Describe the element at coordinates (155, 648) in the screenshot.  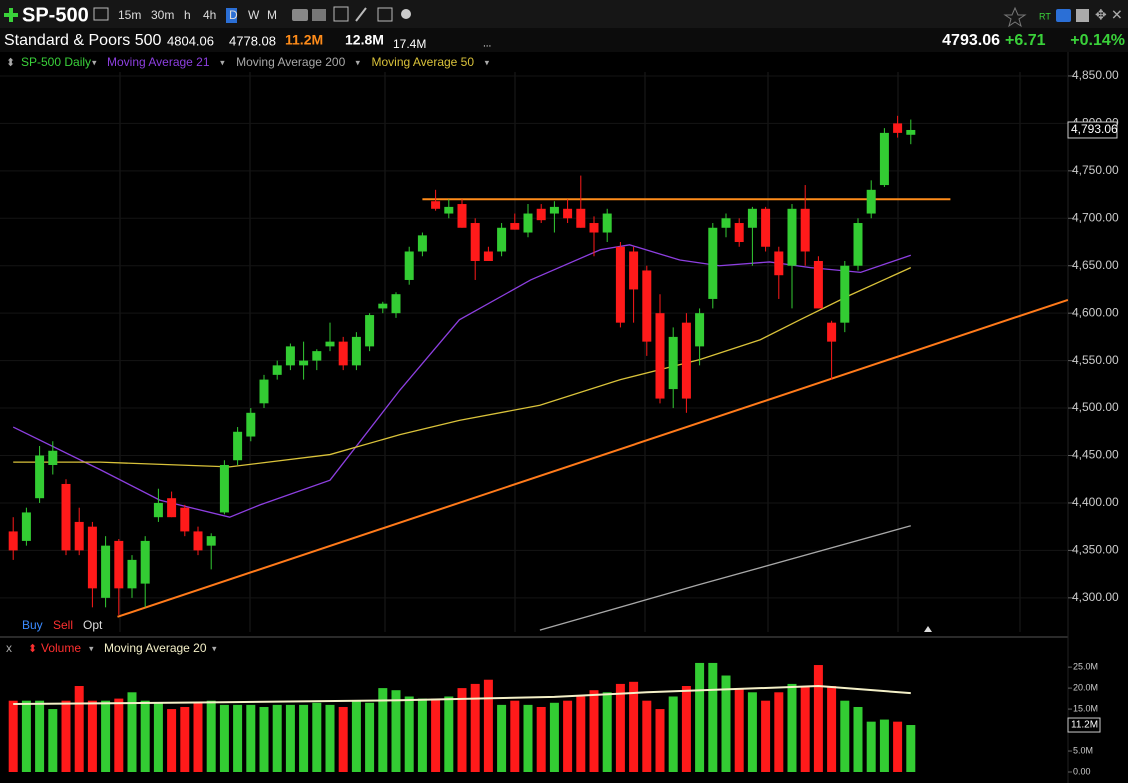
I see `legend-entry: Moving Average 20` at that location.